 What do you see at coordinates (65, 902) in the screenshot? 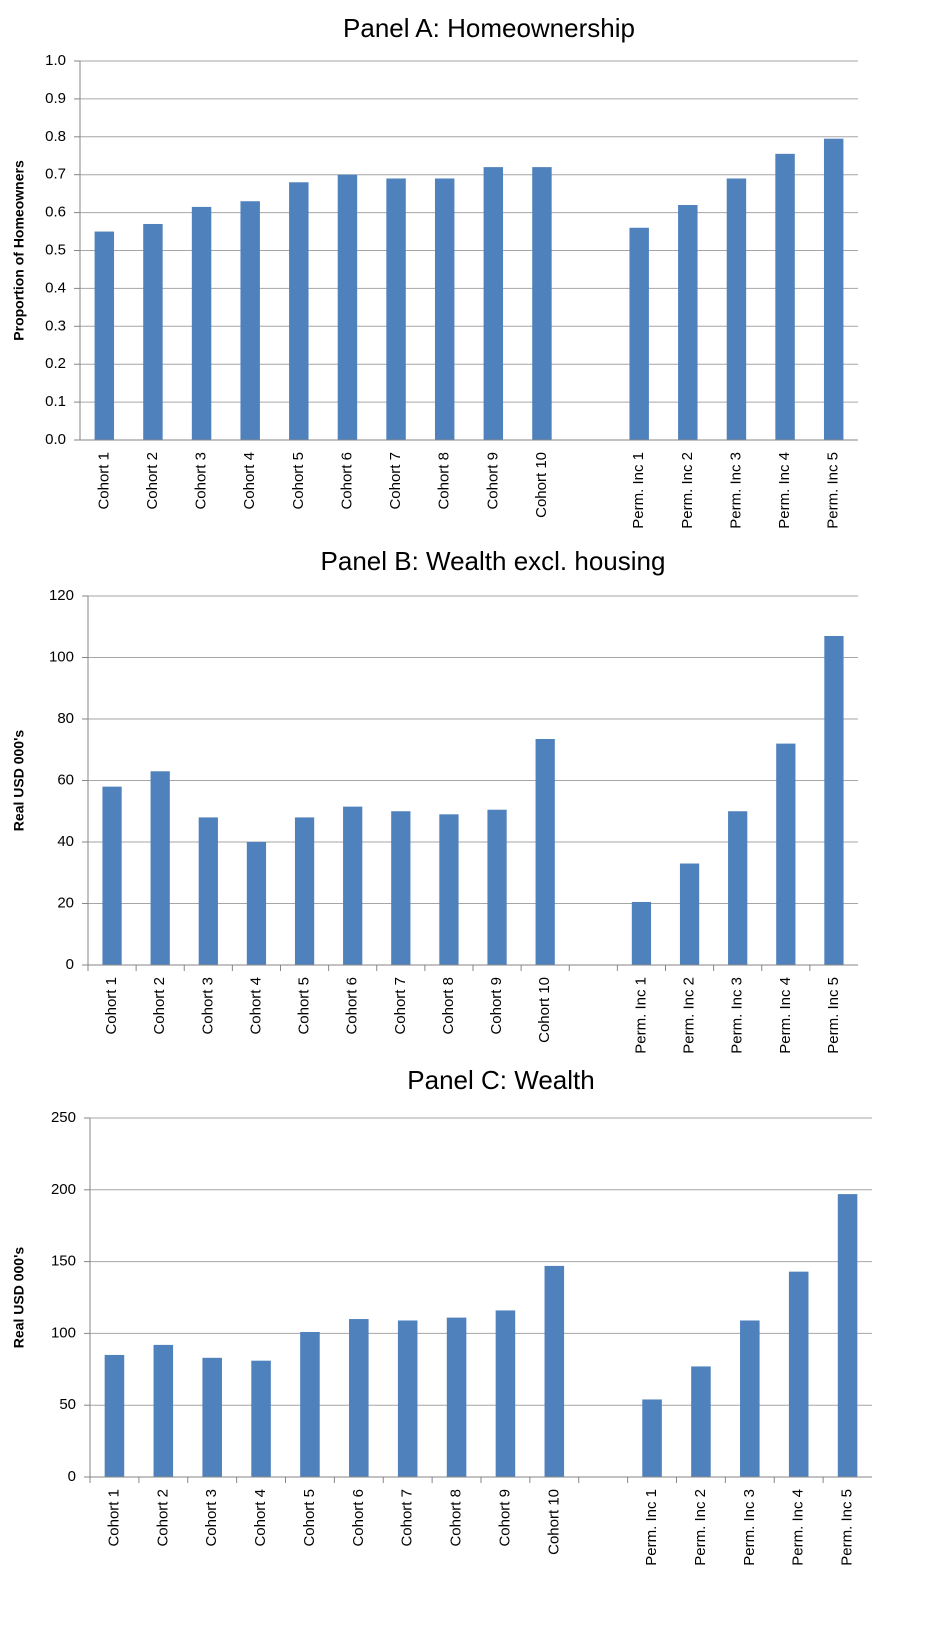
I see `y-tick-label: 20` at bounding box center [65, 902].